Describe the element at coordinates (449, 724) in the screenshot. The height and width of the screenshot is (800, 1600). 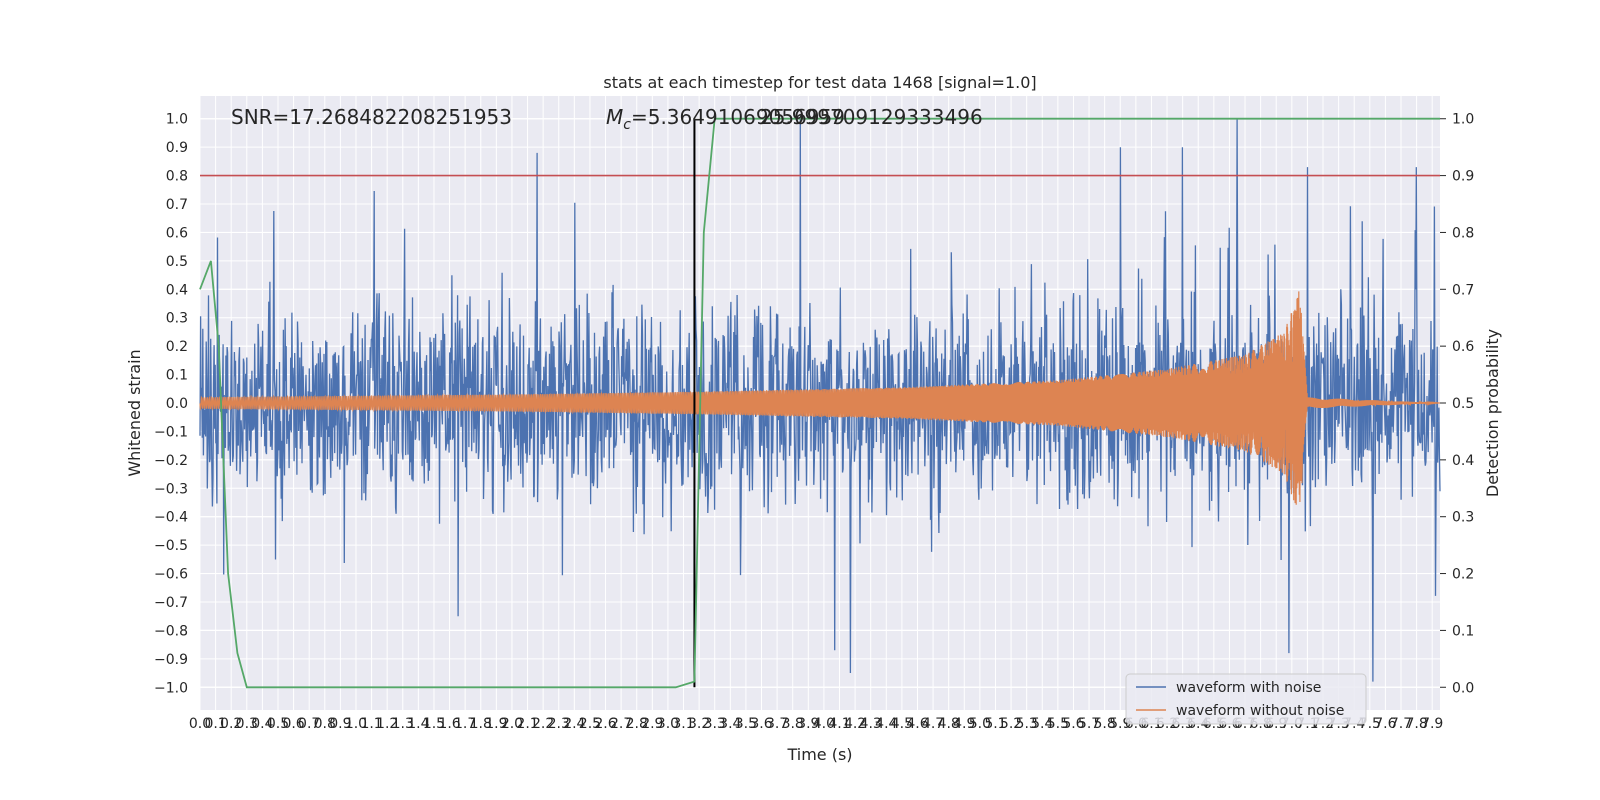
I see `x-tick-label: 1.6` at that location.